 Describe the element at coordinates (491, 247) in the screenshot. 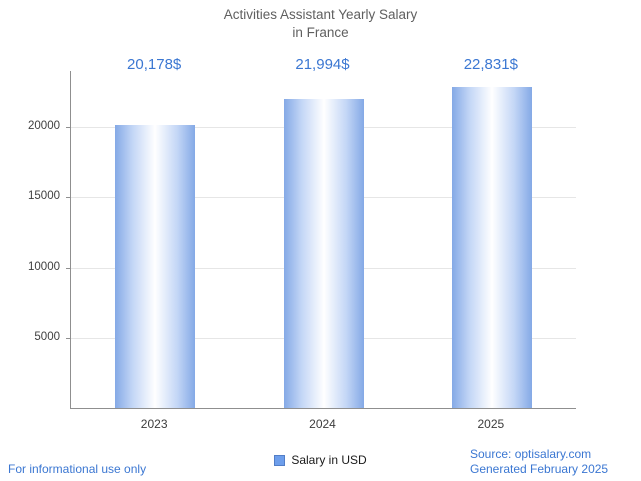

I see `bar-2025` at that location.